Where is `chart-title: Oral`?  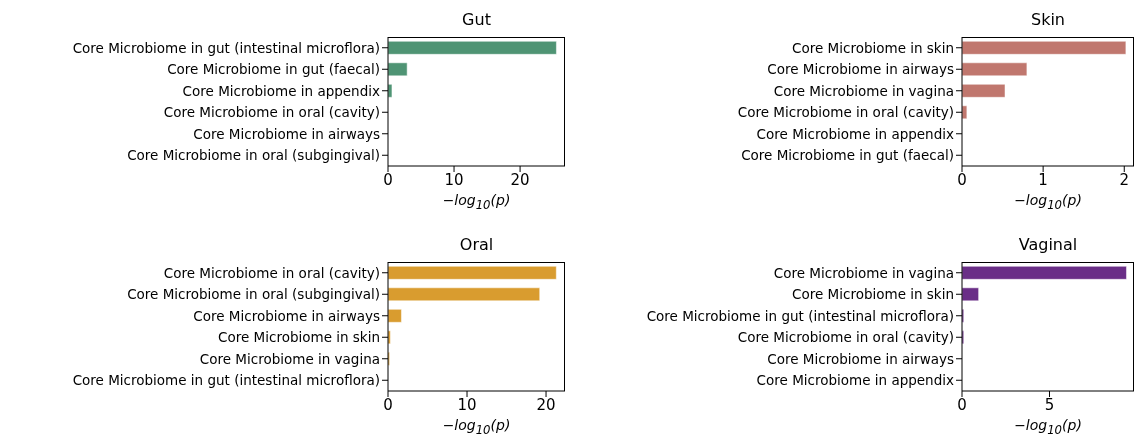 chart-title: Oral is located at coordinates (476, 244).